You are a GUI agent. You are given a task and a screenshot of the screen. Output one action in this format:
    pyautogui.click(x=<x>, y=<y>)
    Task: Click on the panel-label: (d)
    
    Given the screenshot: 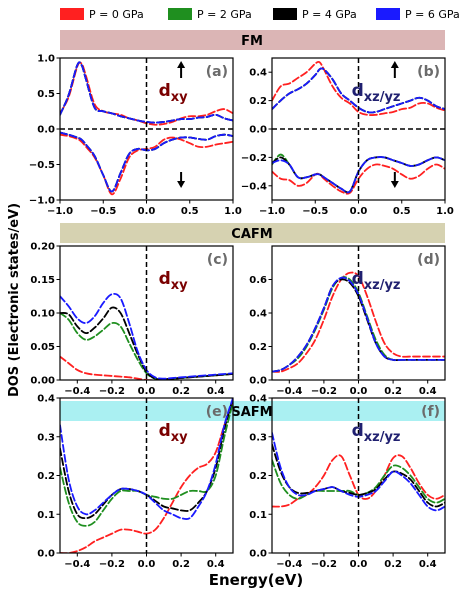 What is the action you would take?
    pyautogui.click(x=428, y=260)
    